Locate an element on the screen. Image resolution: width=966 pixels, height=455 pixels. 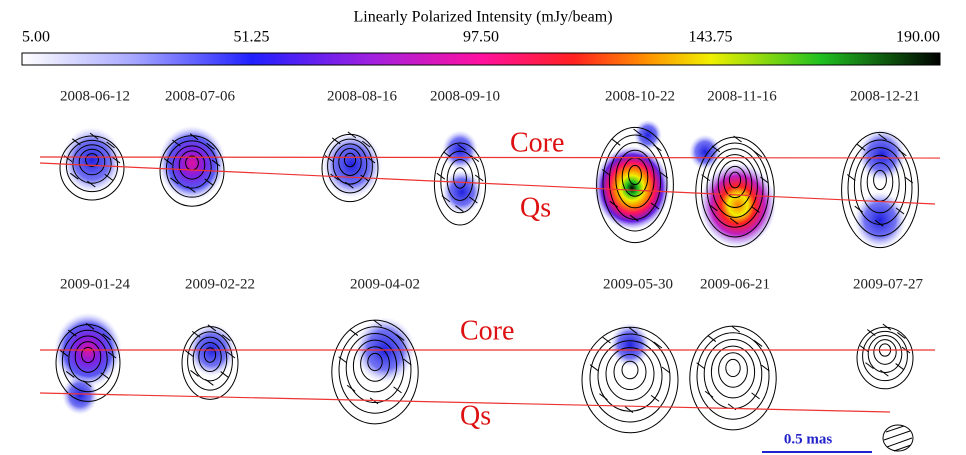
epoch-label: 2009-06-21 is located at coordinates (735, 284).